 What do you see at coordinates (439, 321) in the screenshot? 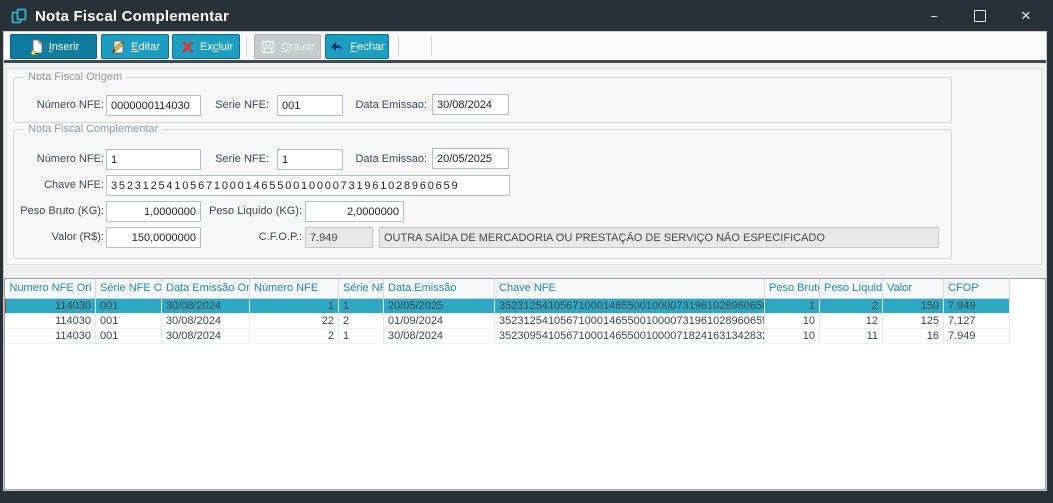
I see `cell: 01/09/2024` at bounding box center [439, 321].